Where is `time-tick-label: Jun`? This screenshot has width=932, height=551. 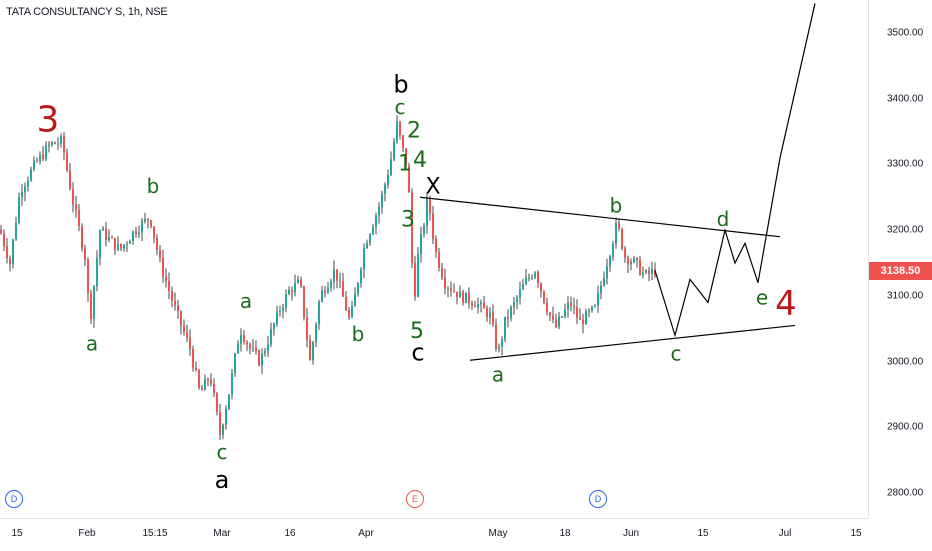
time-tick-label: Jun is located at coordinates (631, 533).